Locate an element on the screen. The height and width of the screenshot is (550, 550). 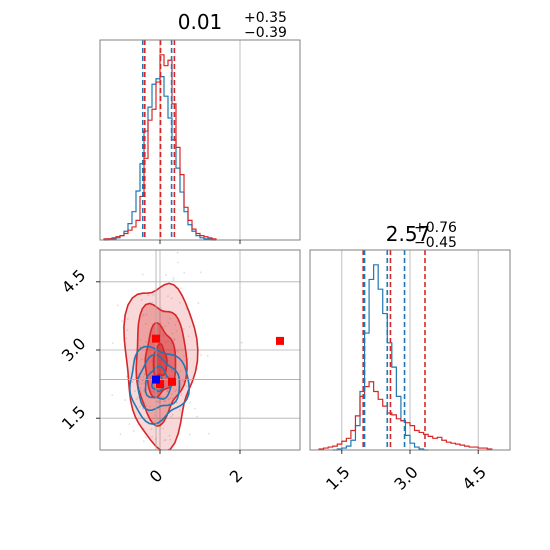
p3-histograms is located at coordinates (405, 357).